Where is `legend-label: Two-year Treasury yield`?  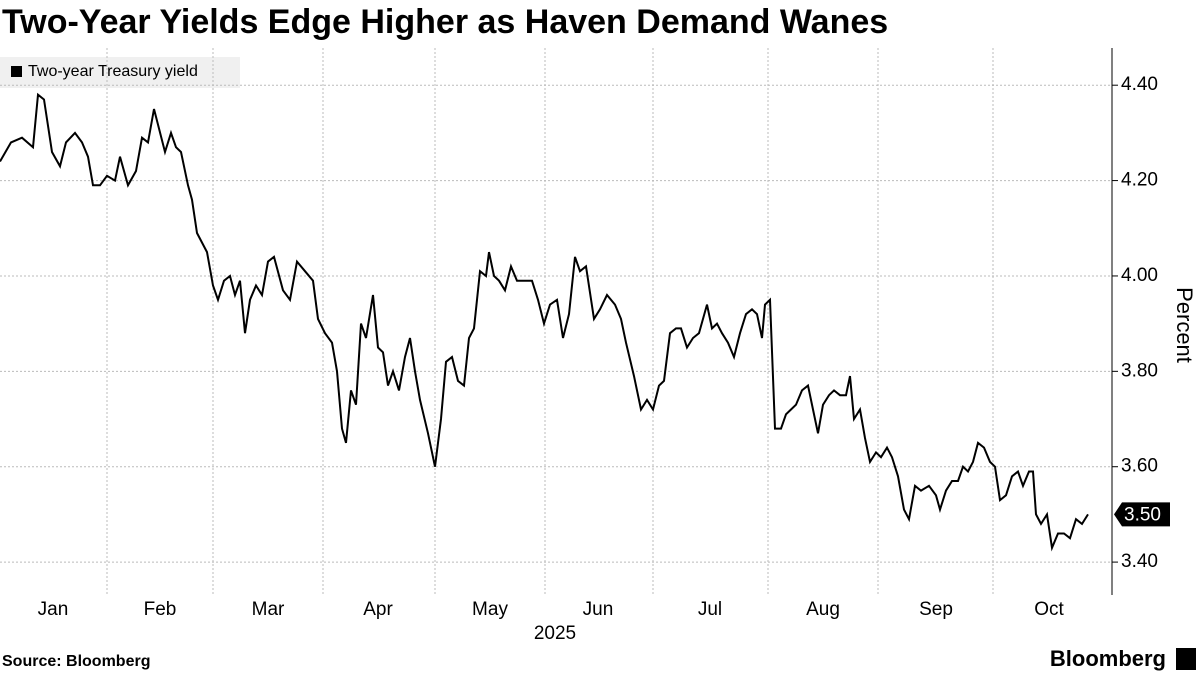 legend-label: Two-year Treasury yield is located at coordinates (113, 71).